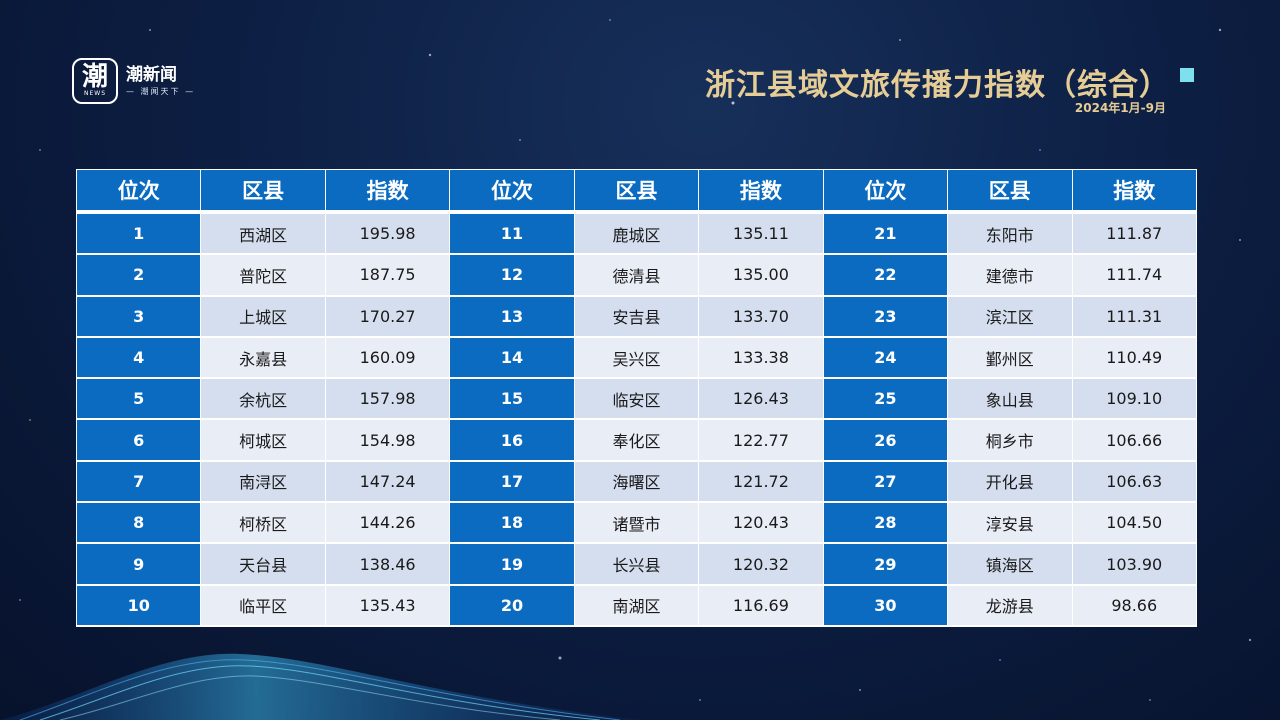 The image size is (1280, 720). I want to click on rank-cell: 19, so click(512, 564).